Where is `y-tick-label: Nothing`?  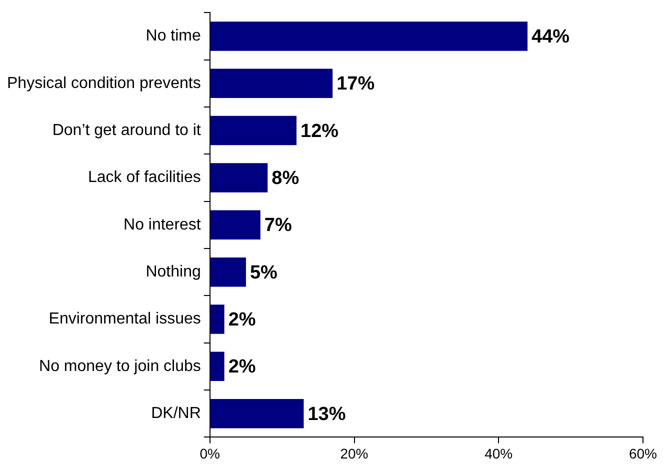 y-tick-label: Nothing is located at coordinates (173, 271).